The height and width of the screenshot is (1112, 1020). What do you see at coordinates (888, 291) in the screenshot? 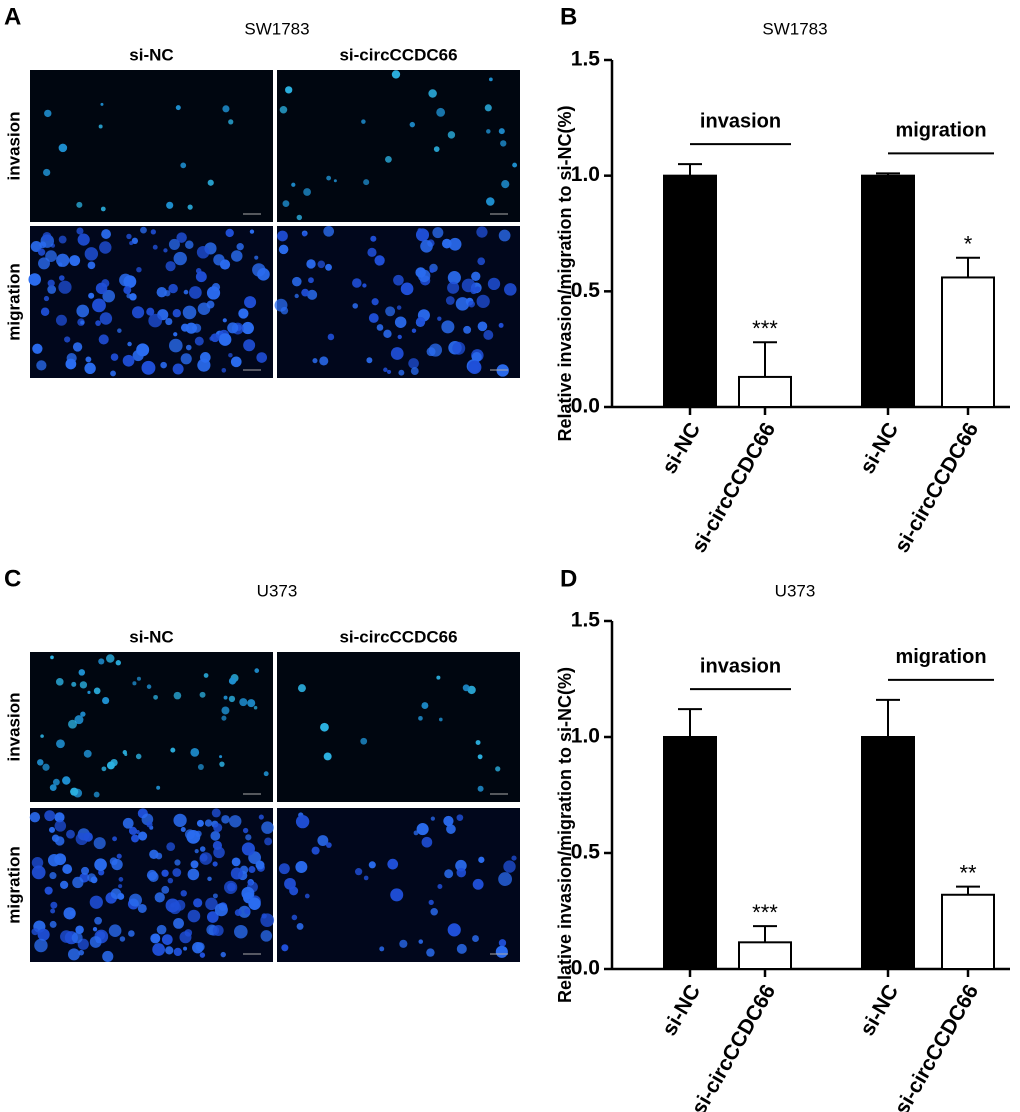
I see `bar` at bounding box center [888, 291].